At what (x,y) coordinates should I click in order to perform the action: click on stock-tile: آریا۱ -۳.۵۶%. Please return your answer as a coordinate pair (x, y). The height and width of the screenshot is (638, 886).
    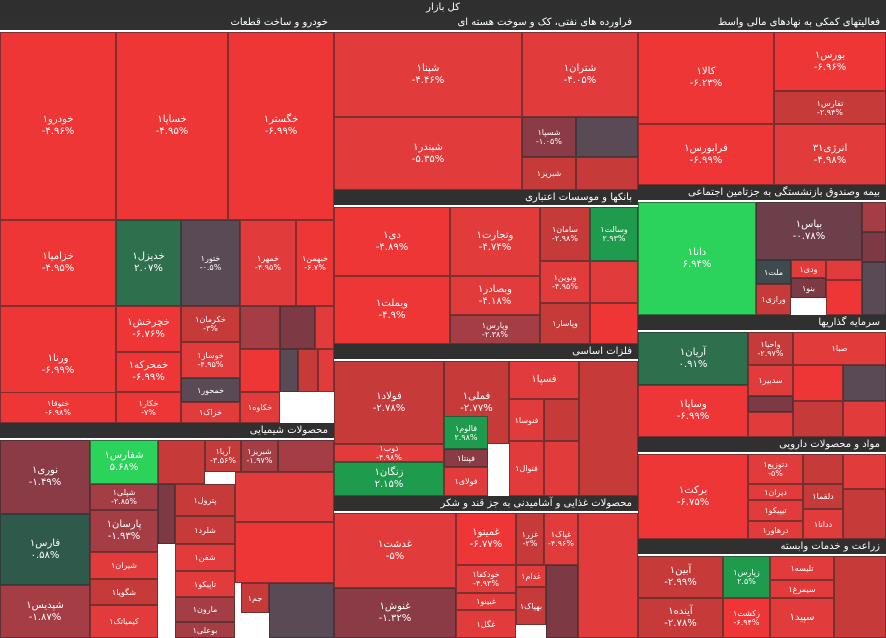
    Looking at the image, I should click on (223, 456).